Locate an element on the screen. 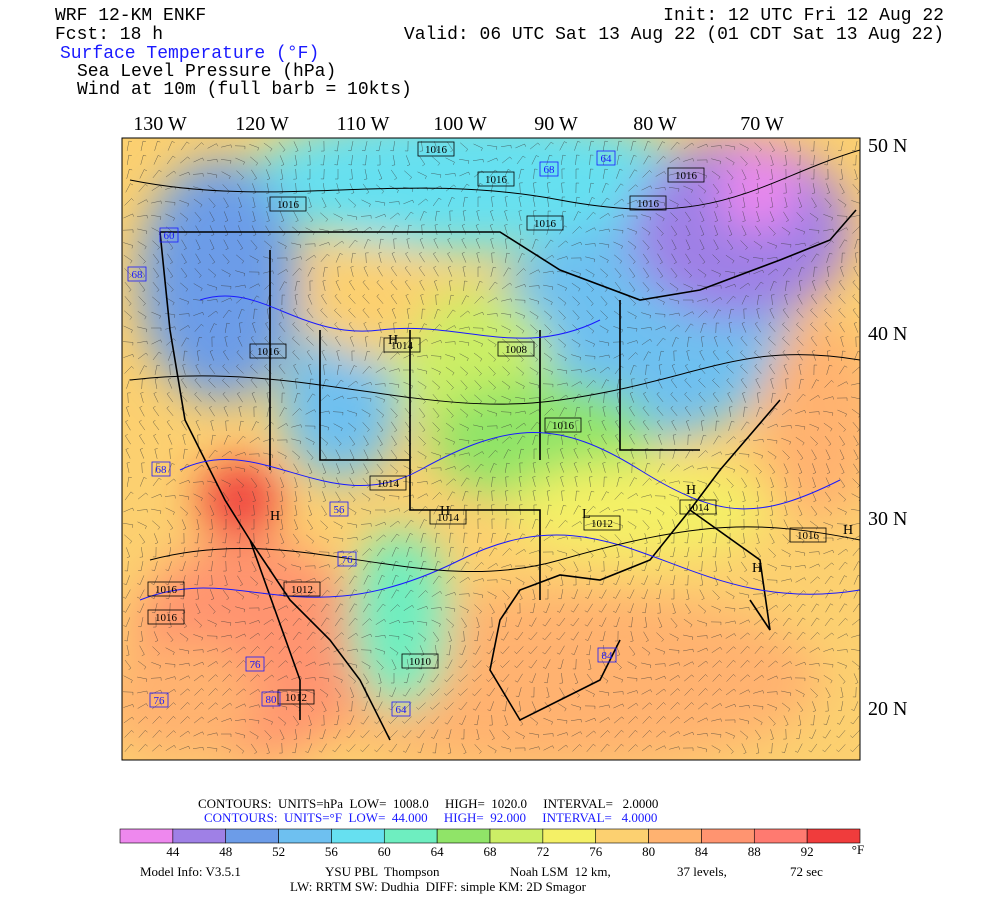 Image resolution: width=1000 pixels, height=900 pixels. init-time: Init: 12 UTC Fri 12 Aug 22 is located at coordinates (803, 16).